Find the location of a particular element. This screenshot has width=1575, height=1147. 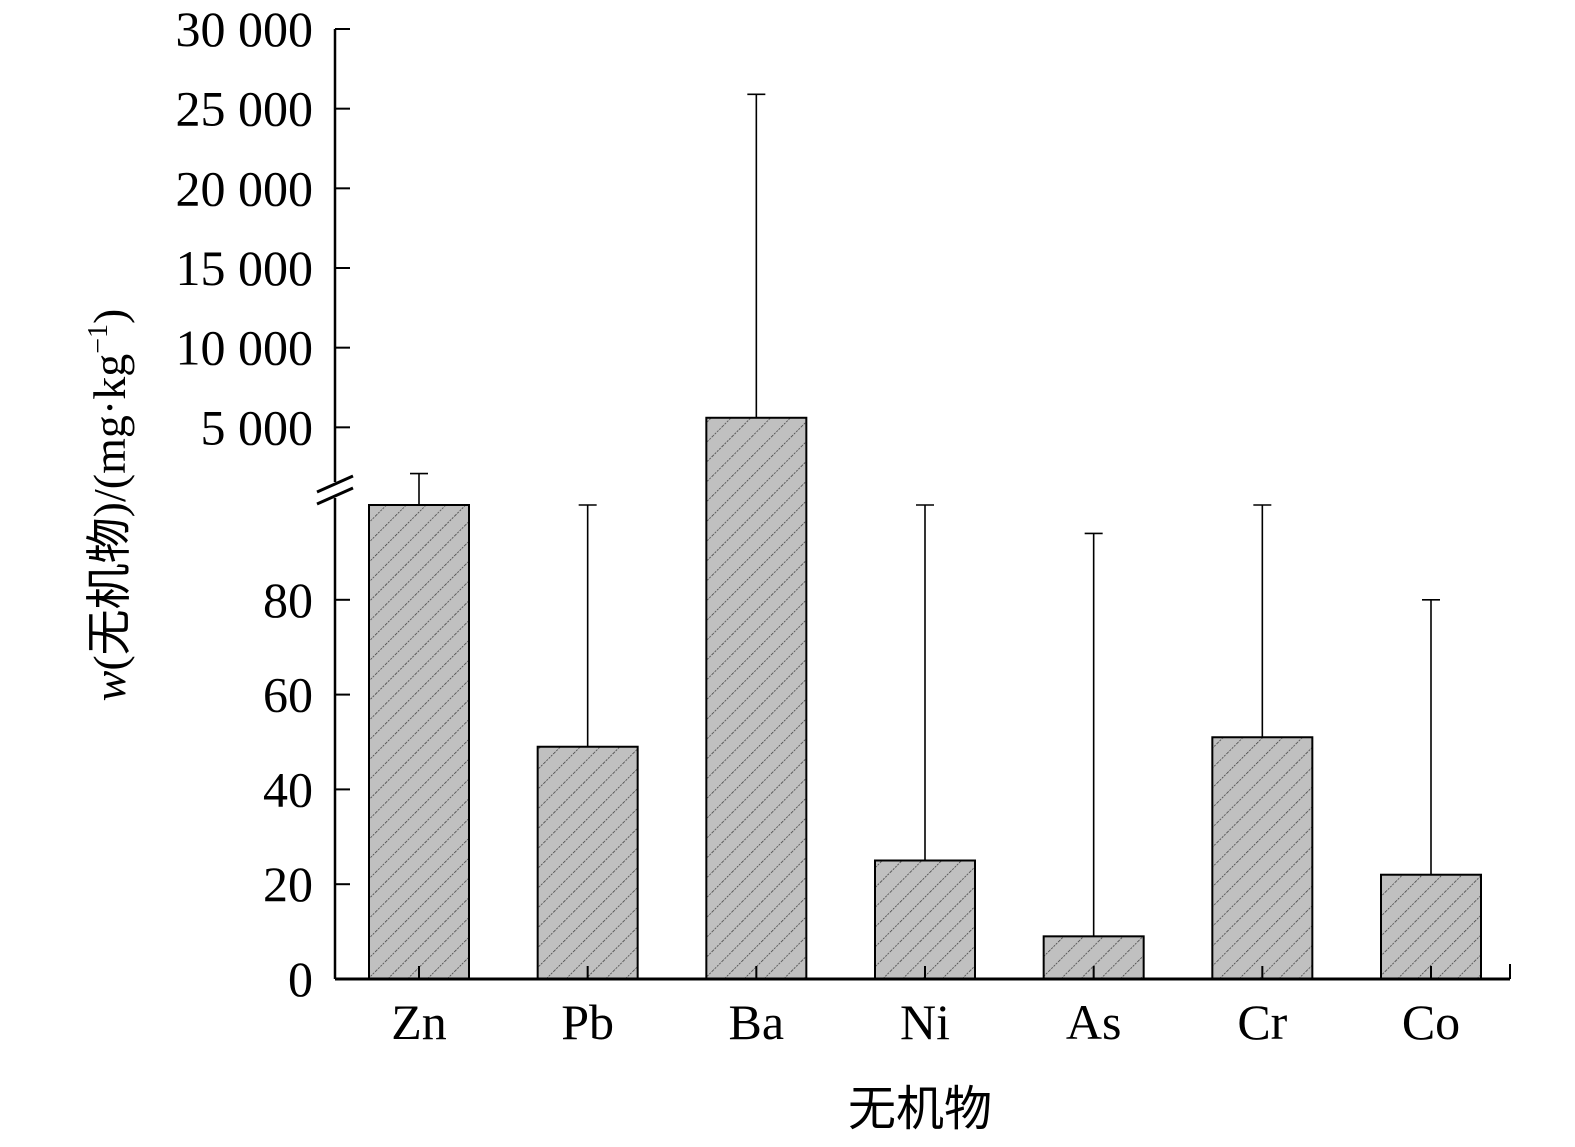

y-tick-label: 5 000 is located at coordinates (257, 427).